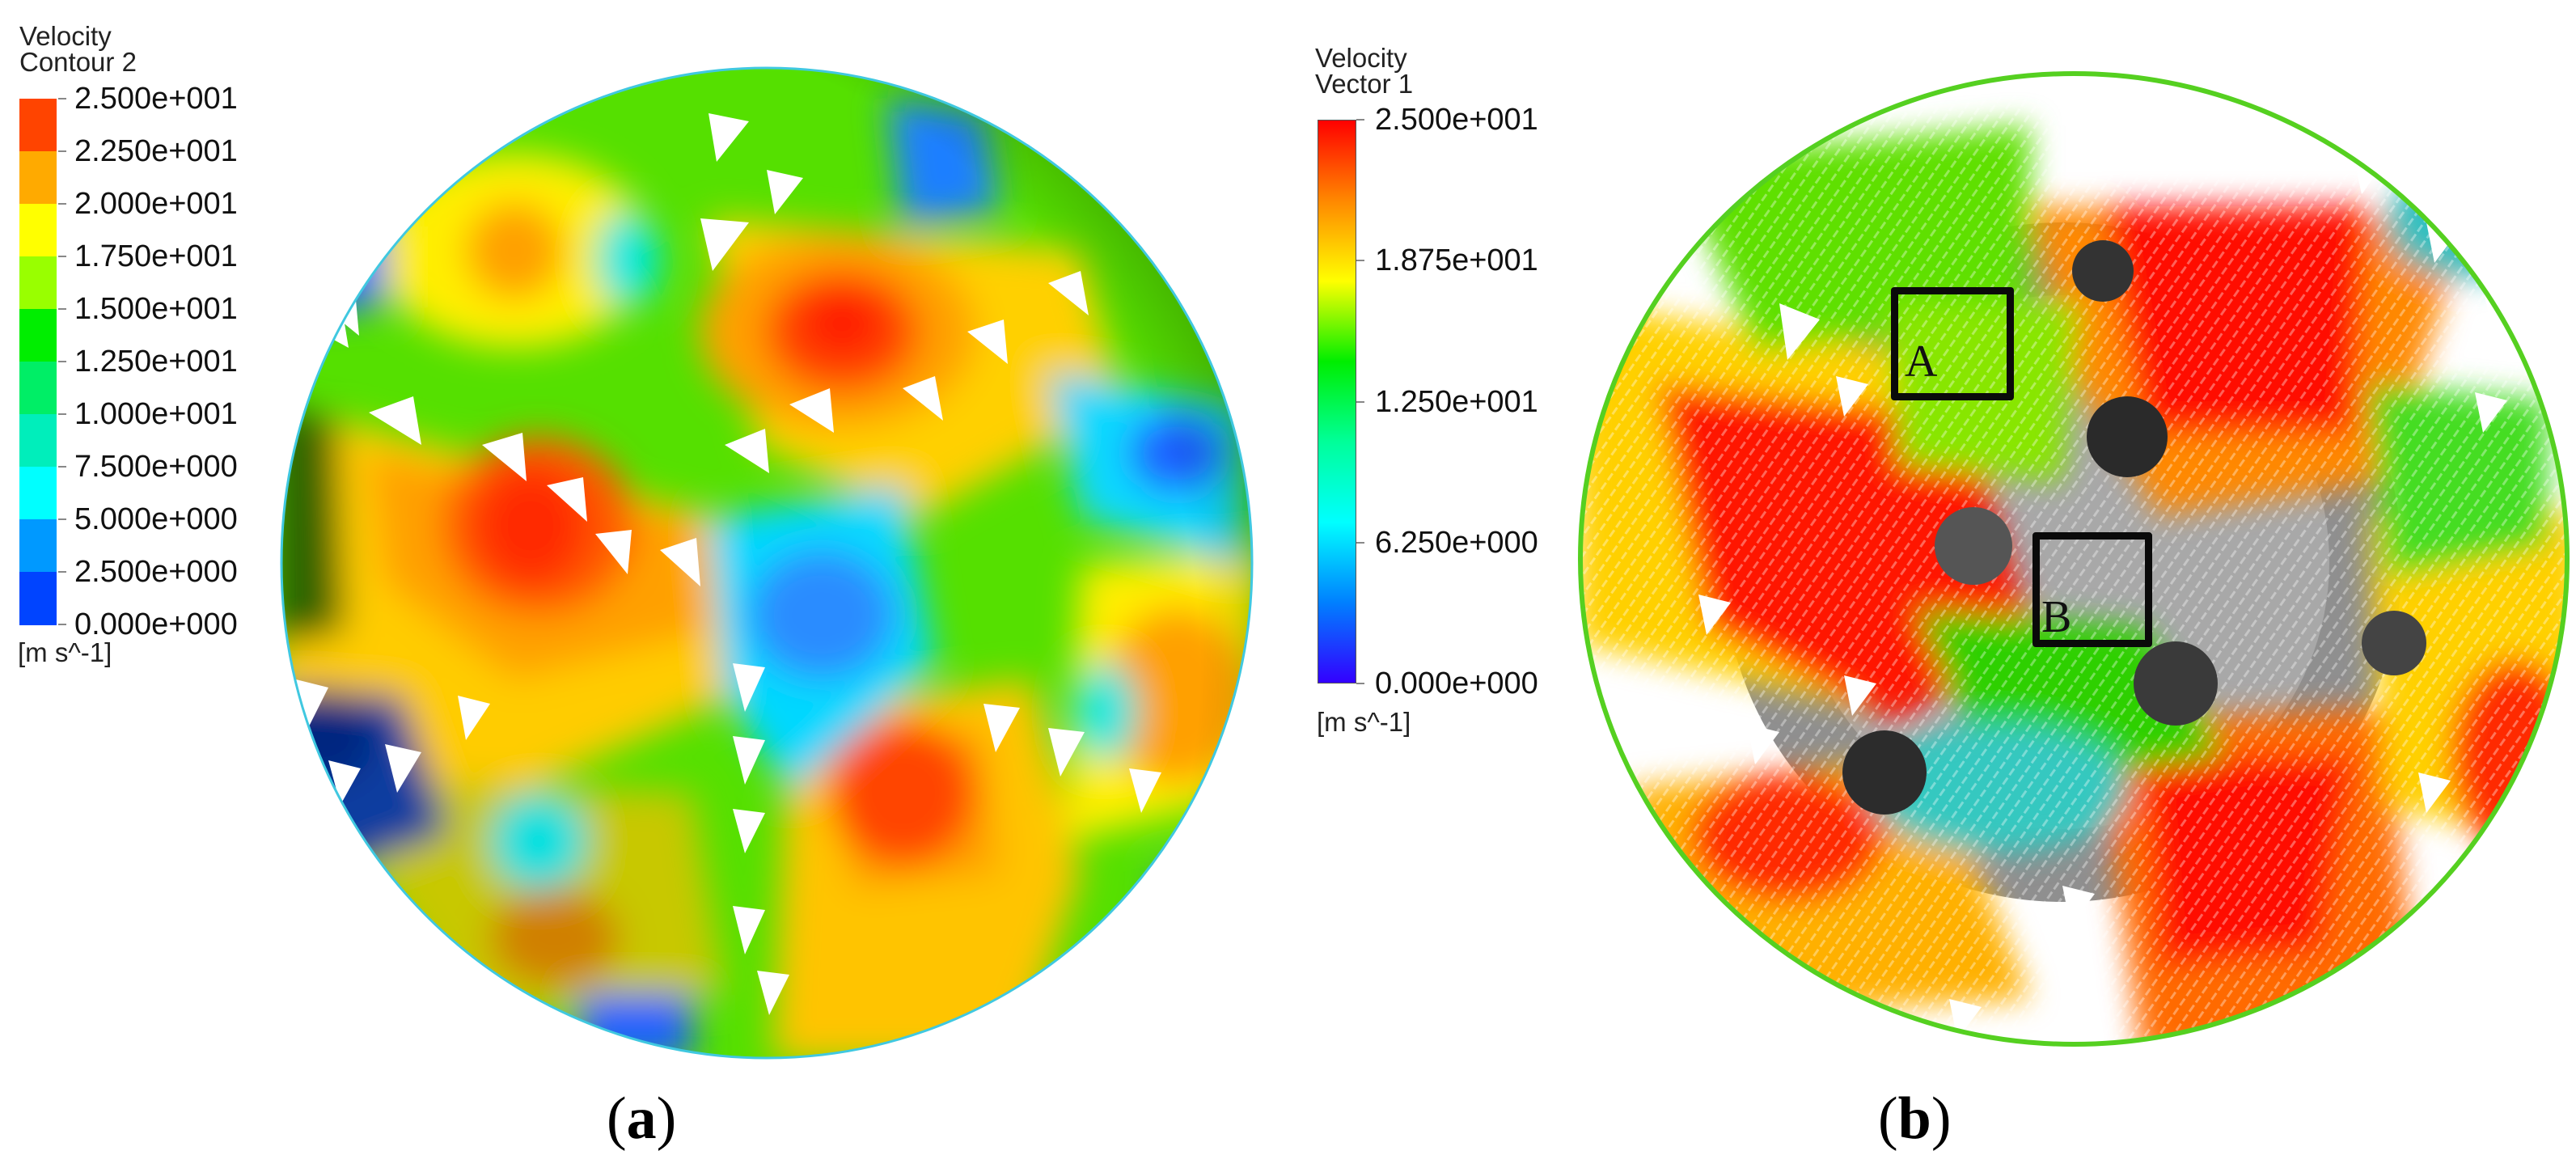 The image size is (2576, 1168). I want to click on caption-a-open: (, so click(617, 1118).